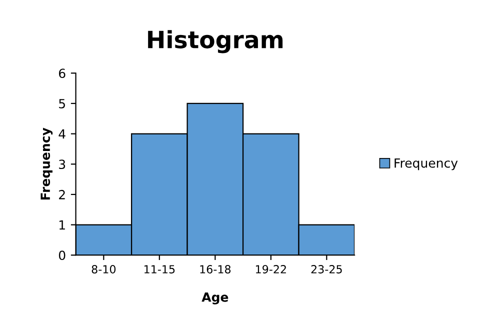 Image resolution: width=489 pixels, height=325 pixels. What do you see at coordinates (62, 195) in the screenshot?
I see `y-tick-label: 2` at bounding box center [62, 195].